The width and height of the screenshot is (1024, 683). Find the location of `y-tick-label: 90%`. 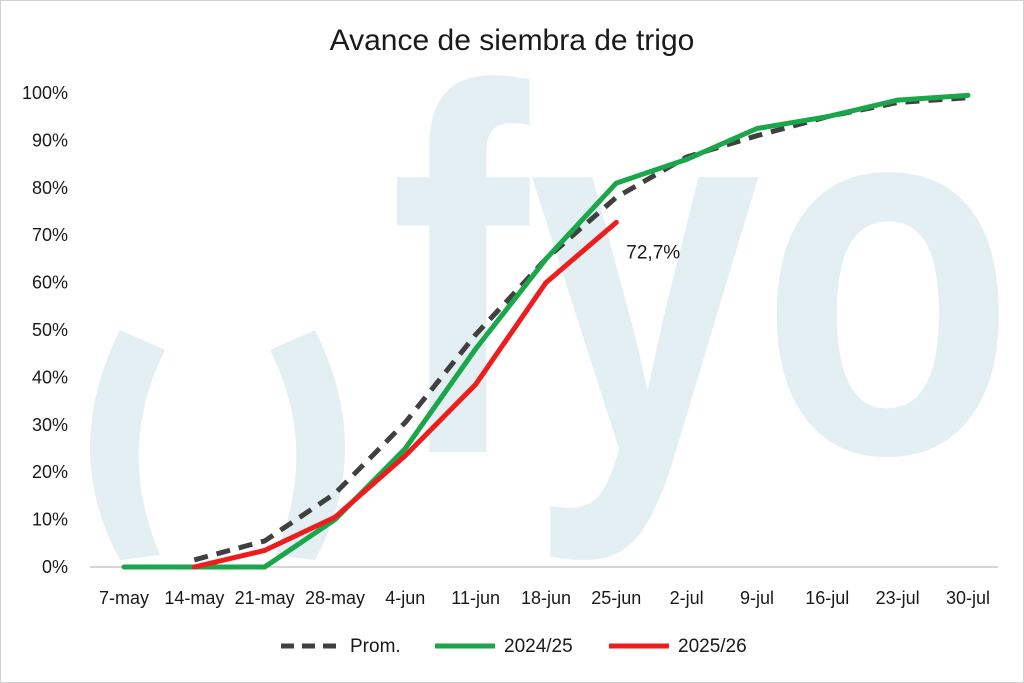

y-tick-label: 90% is located at coordinates (50, 140).